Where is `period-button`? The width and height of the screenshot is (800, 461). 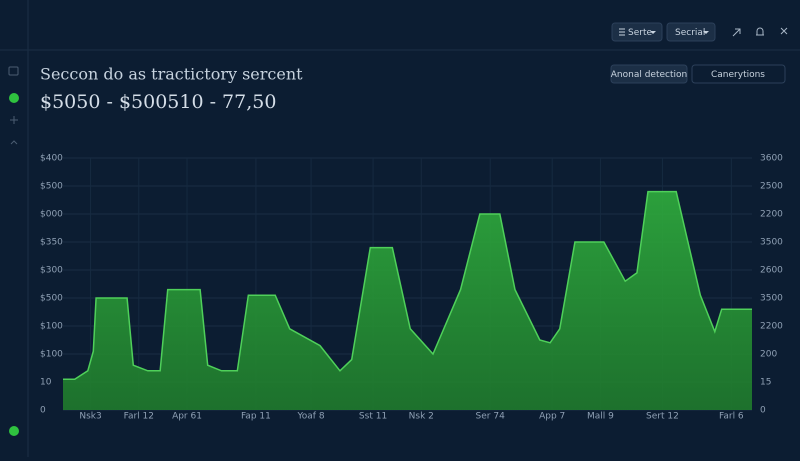
period-button is located at coordinates (691, 32).